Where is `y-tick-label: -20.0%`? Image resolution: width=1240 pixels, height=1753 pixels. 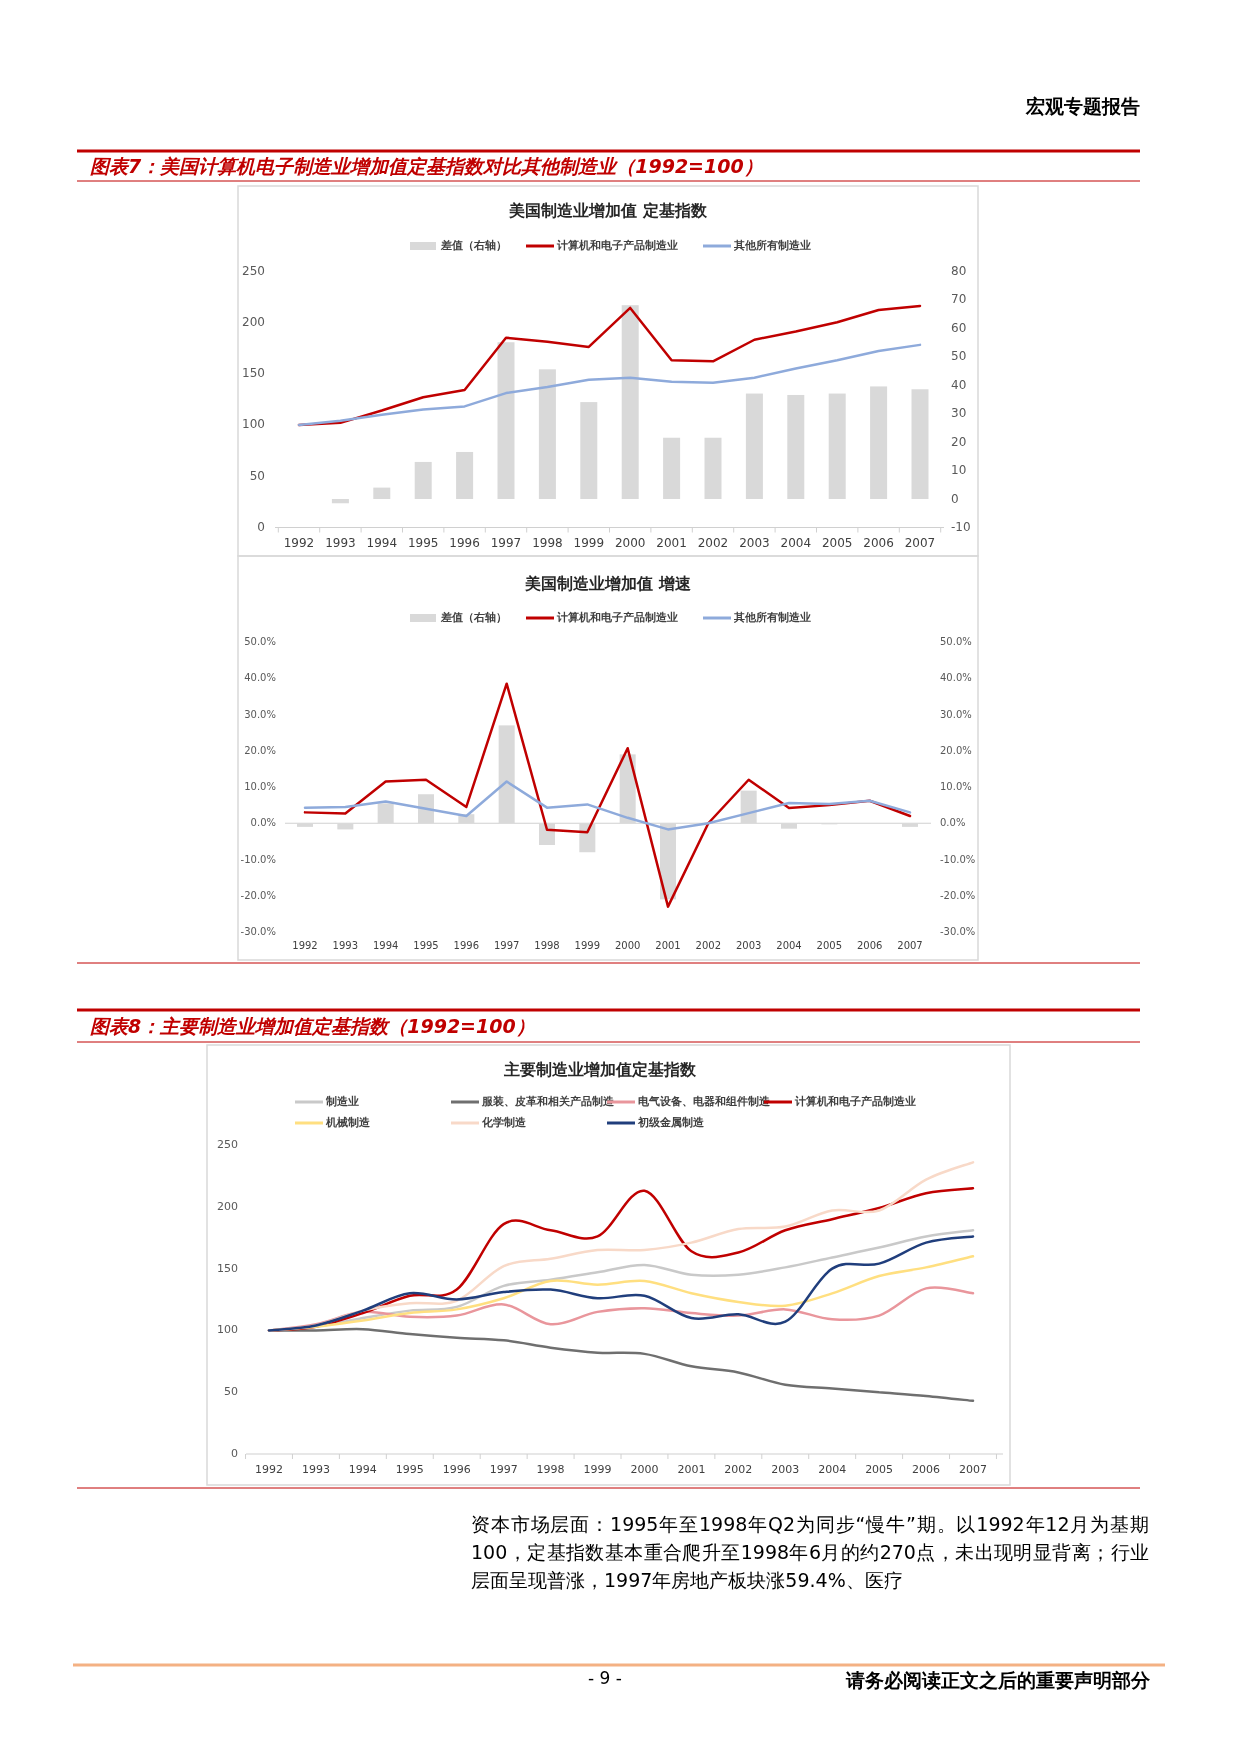 y-tick-label: -20.0% is located at coordinates (258, 895).